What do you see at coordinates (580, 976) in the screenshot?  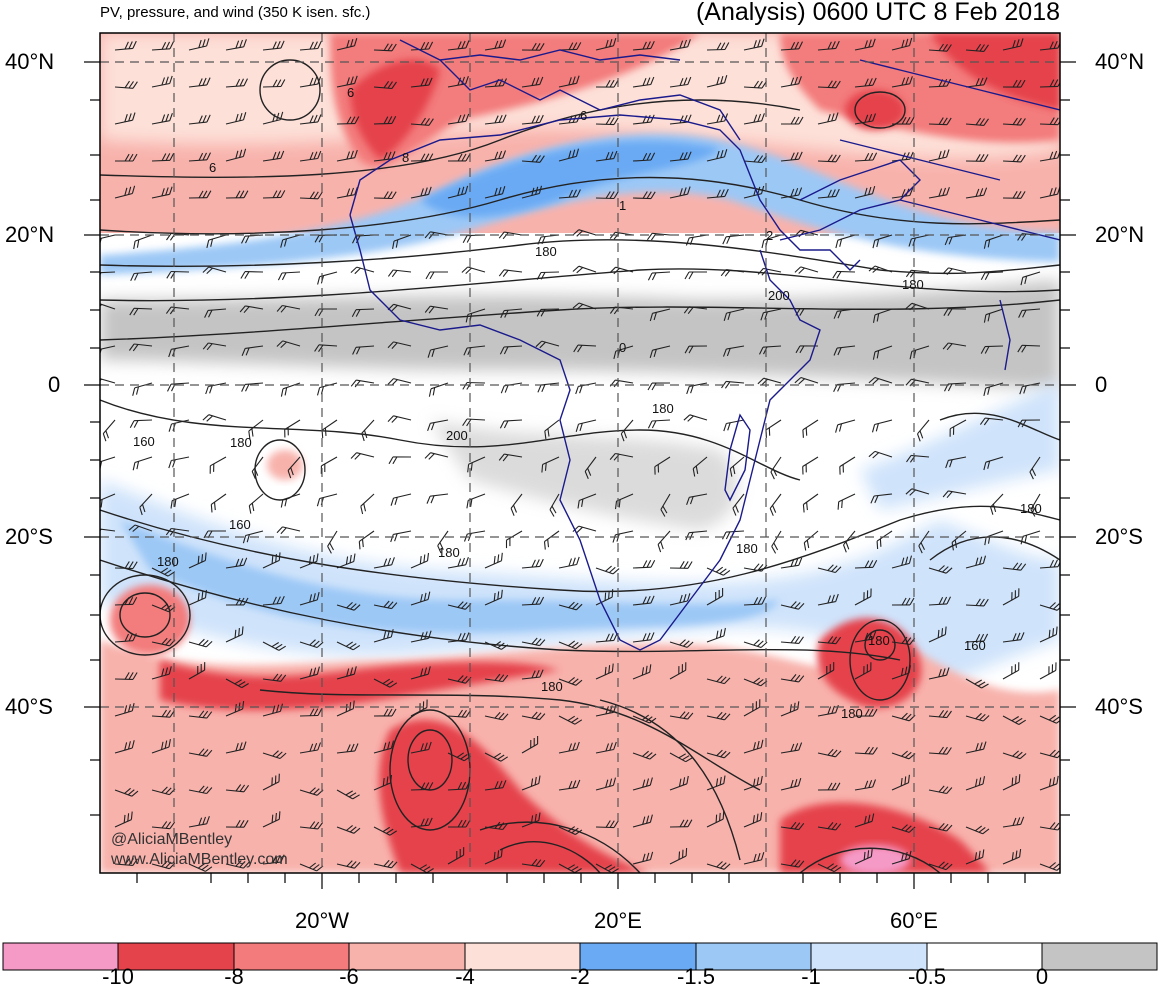 I see `colorbar-label: -2` at bounding box center [580, 976].